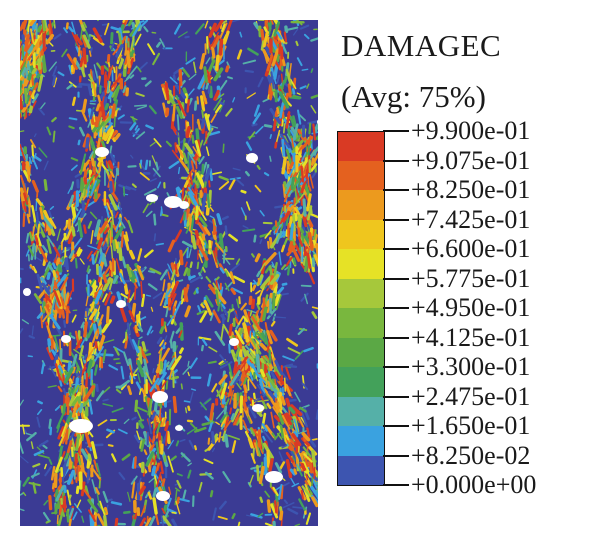 Image resolution: width=600 pixels, height=548 pixels. I want to click on legend-tick, so click(396, 131).